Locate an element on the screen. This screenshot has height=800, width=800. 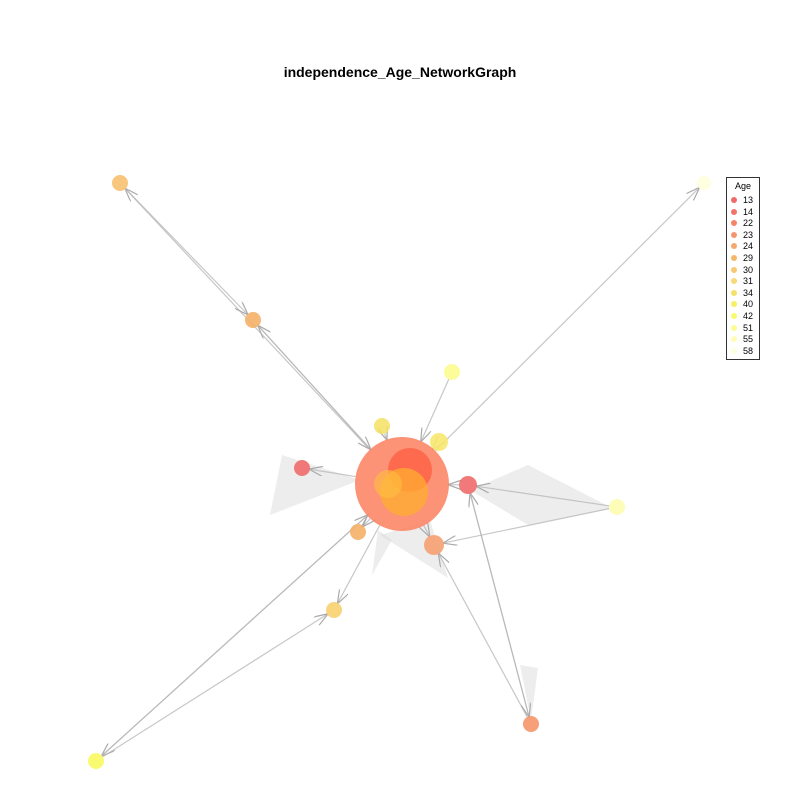
node-n-left is located at coordinates (302, 468).